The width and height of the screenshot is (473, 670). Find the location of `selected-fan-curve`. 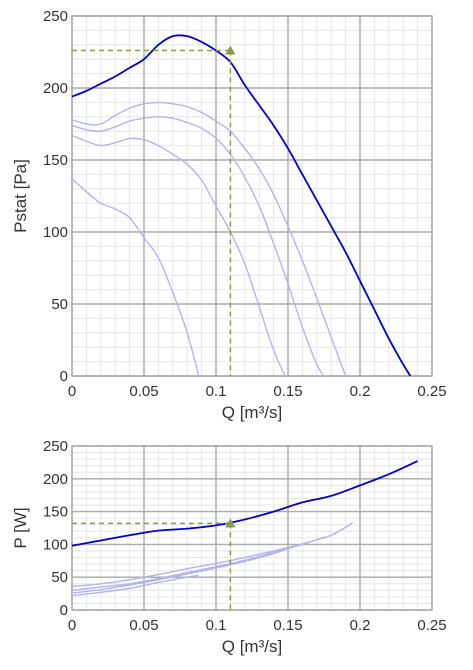

selected-fan-curve is located at coordinates (244, 503).